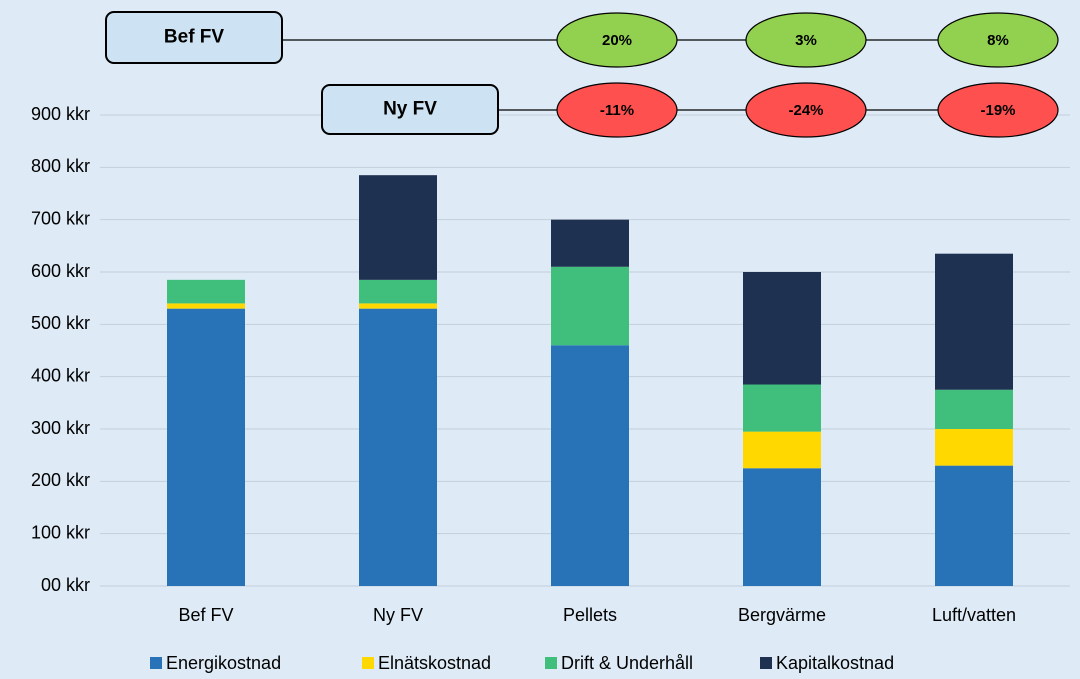  I want to click on annotation-value: -24%, so click(805, 110).